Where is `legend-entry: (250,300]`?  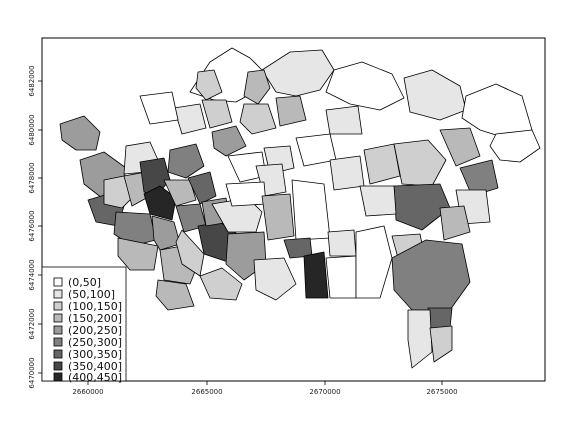 legend-entry: (250,300] is located at coordinates (87, 342).